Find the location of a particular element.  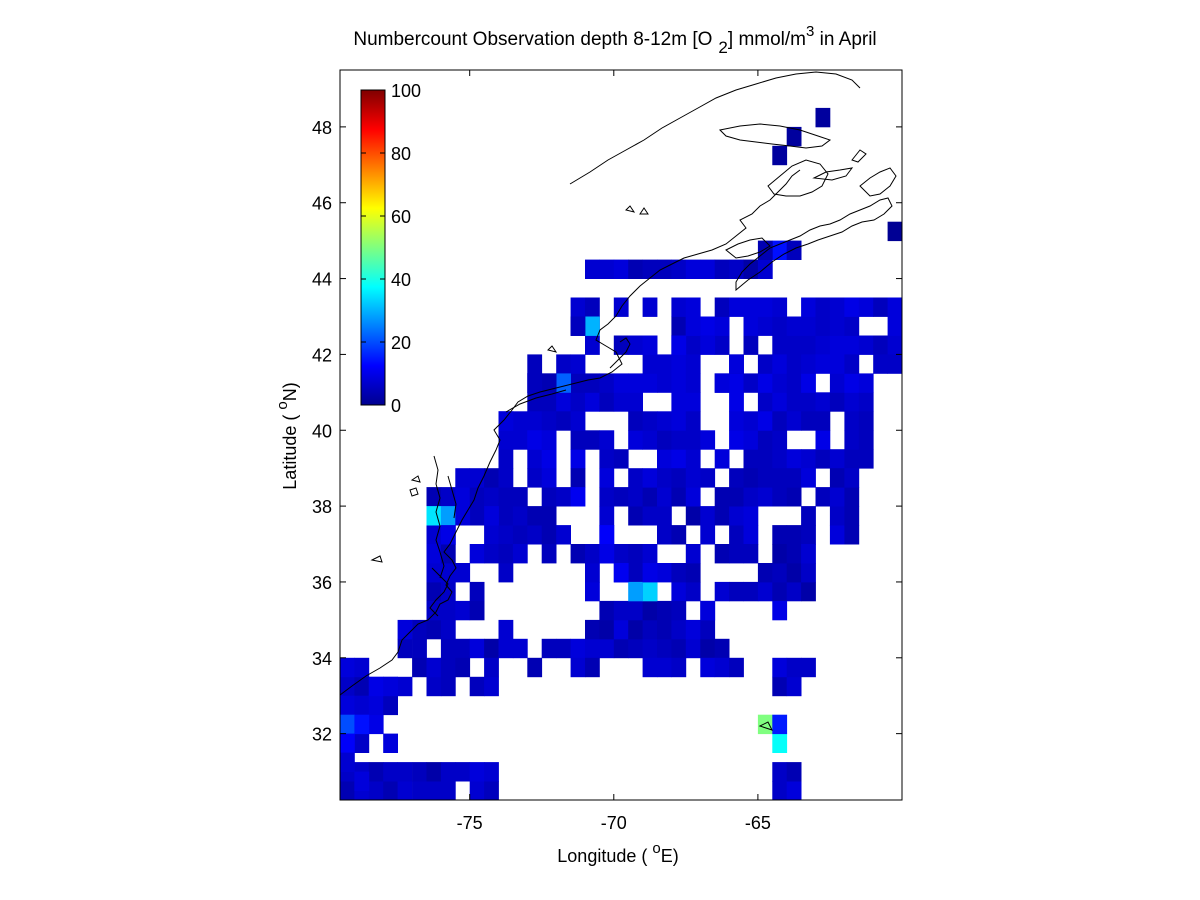

x-axis-label: Longitude ( oE) is located at coordinates (617, 853).